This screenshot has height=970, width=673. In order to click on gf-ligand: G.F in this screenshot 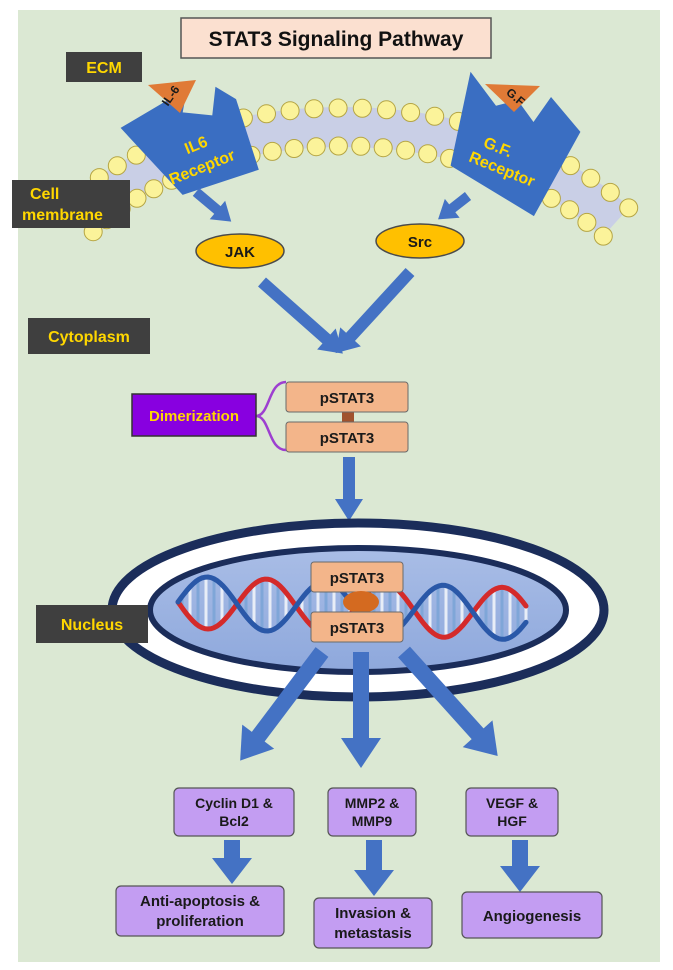, I will do `click(512, 98)`.